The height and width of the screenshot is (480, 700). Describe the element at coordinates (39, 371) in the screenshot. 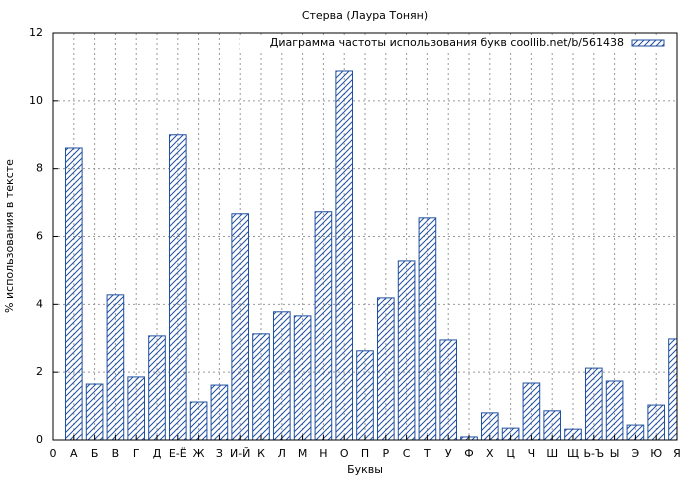

I see `y-tick-label: 2` at that location.